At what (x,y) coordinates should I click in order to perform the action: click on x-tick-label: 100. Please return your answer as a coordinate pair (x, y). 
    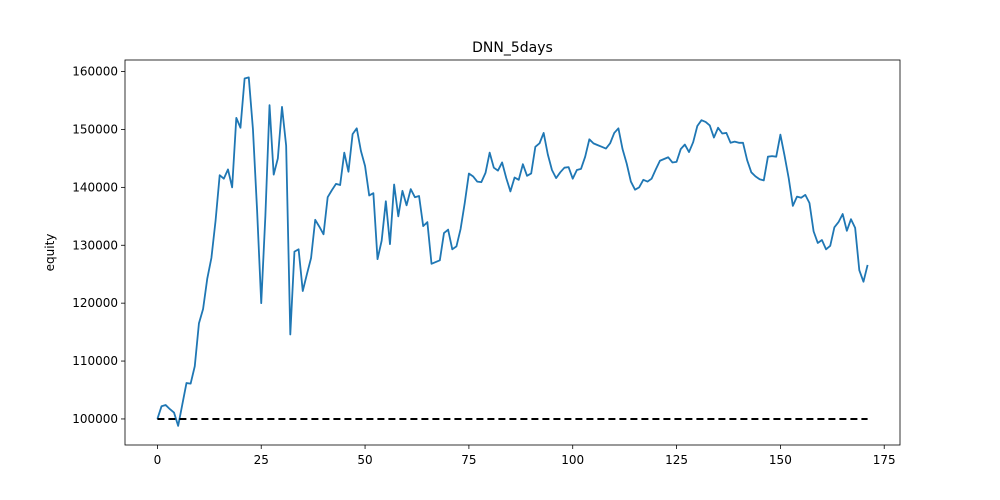
    Looking at the image, I should click on (572, 460).